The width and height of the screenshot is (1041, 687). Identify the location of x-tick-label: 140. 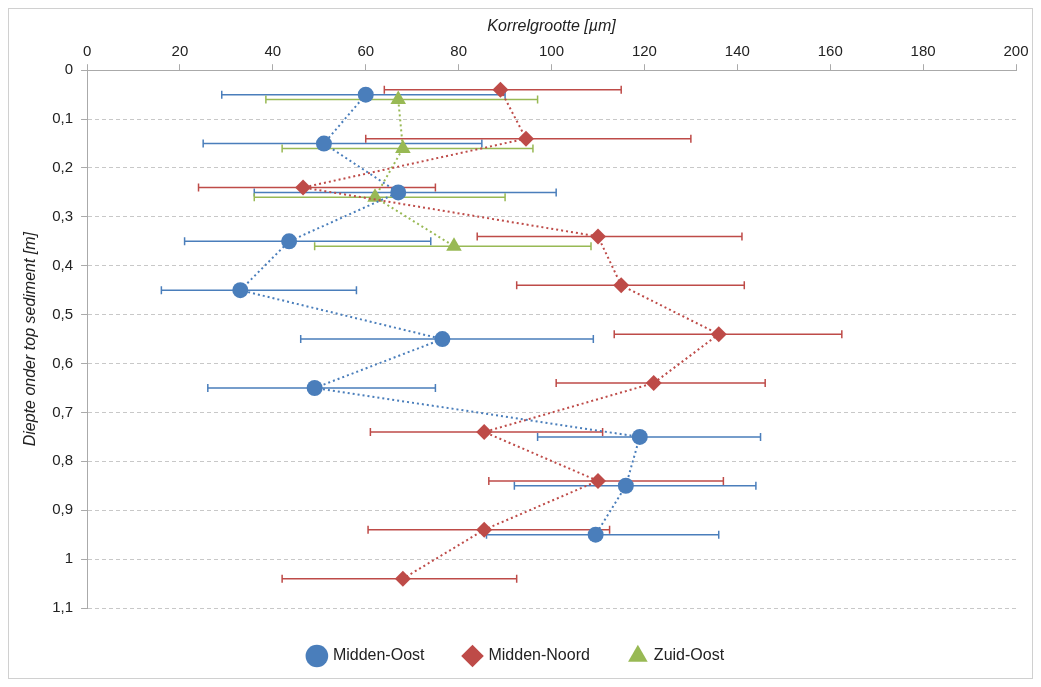
(737, 51).